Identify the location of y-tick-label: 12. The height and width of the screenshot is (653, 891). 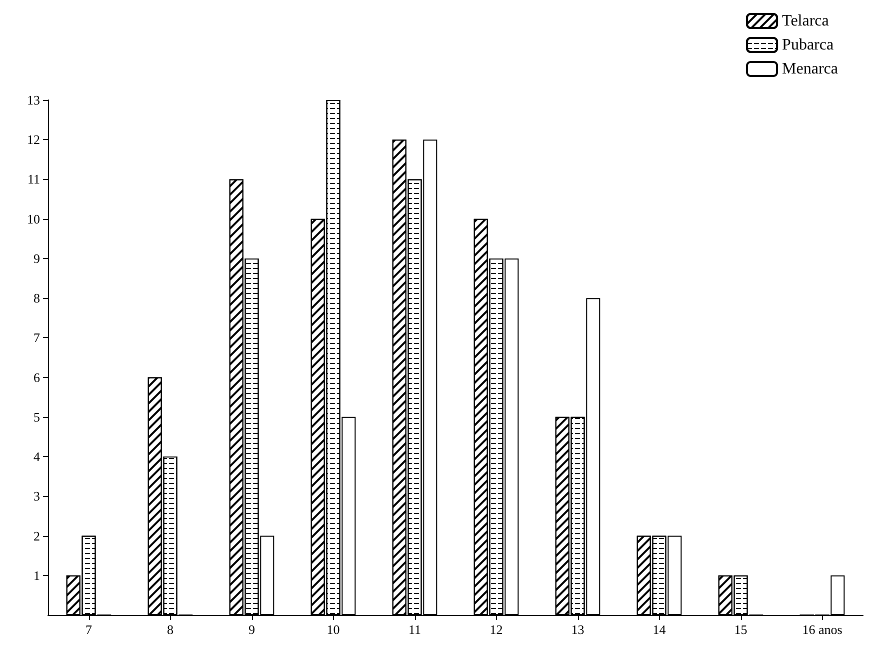
(33, 140).